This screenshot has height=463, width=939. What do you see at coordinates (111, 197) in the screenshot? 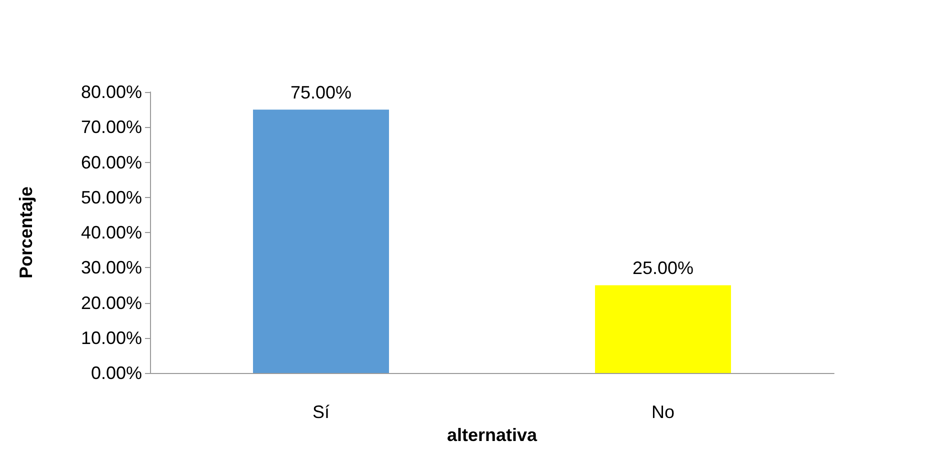
I see `y-tick-label: 50.00%` at bounding box center [111, 197].